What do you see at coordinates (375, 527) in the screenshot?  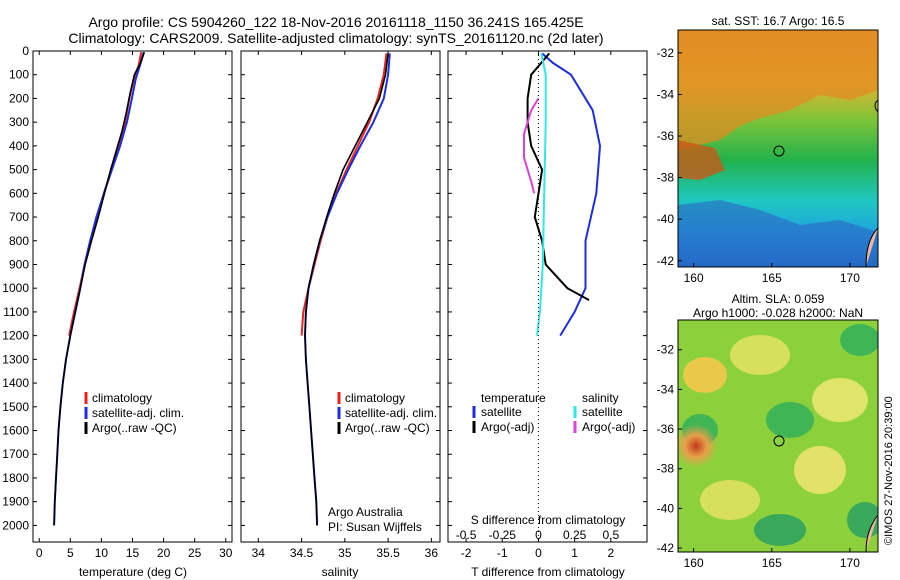 I see `annotation-pi: PI: Susan Wijffels` at bounding box center [375, 527].